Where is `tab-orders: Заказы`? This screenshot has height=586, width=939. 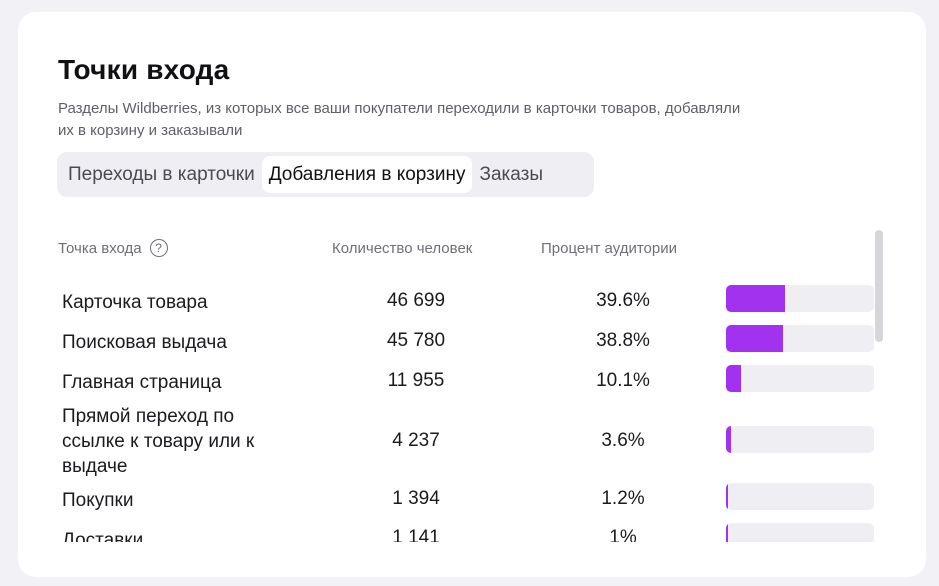
tab-orders: Заказы is located at coordinates (511, 174).